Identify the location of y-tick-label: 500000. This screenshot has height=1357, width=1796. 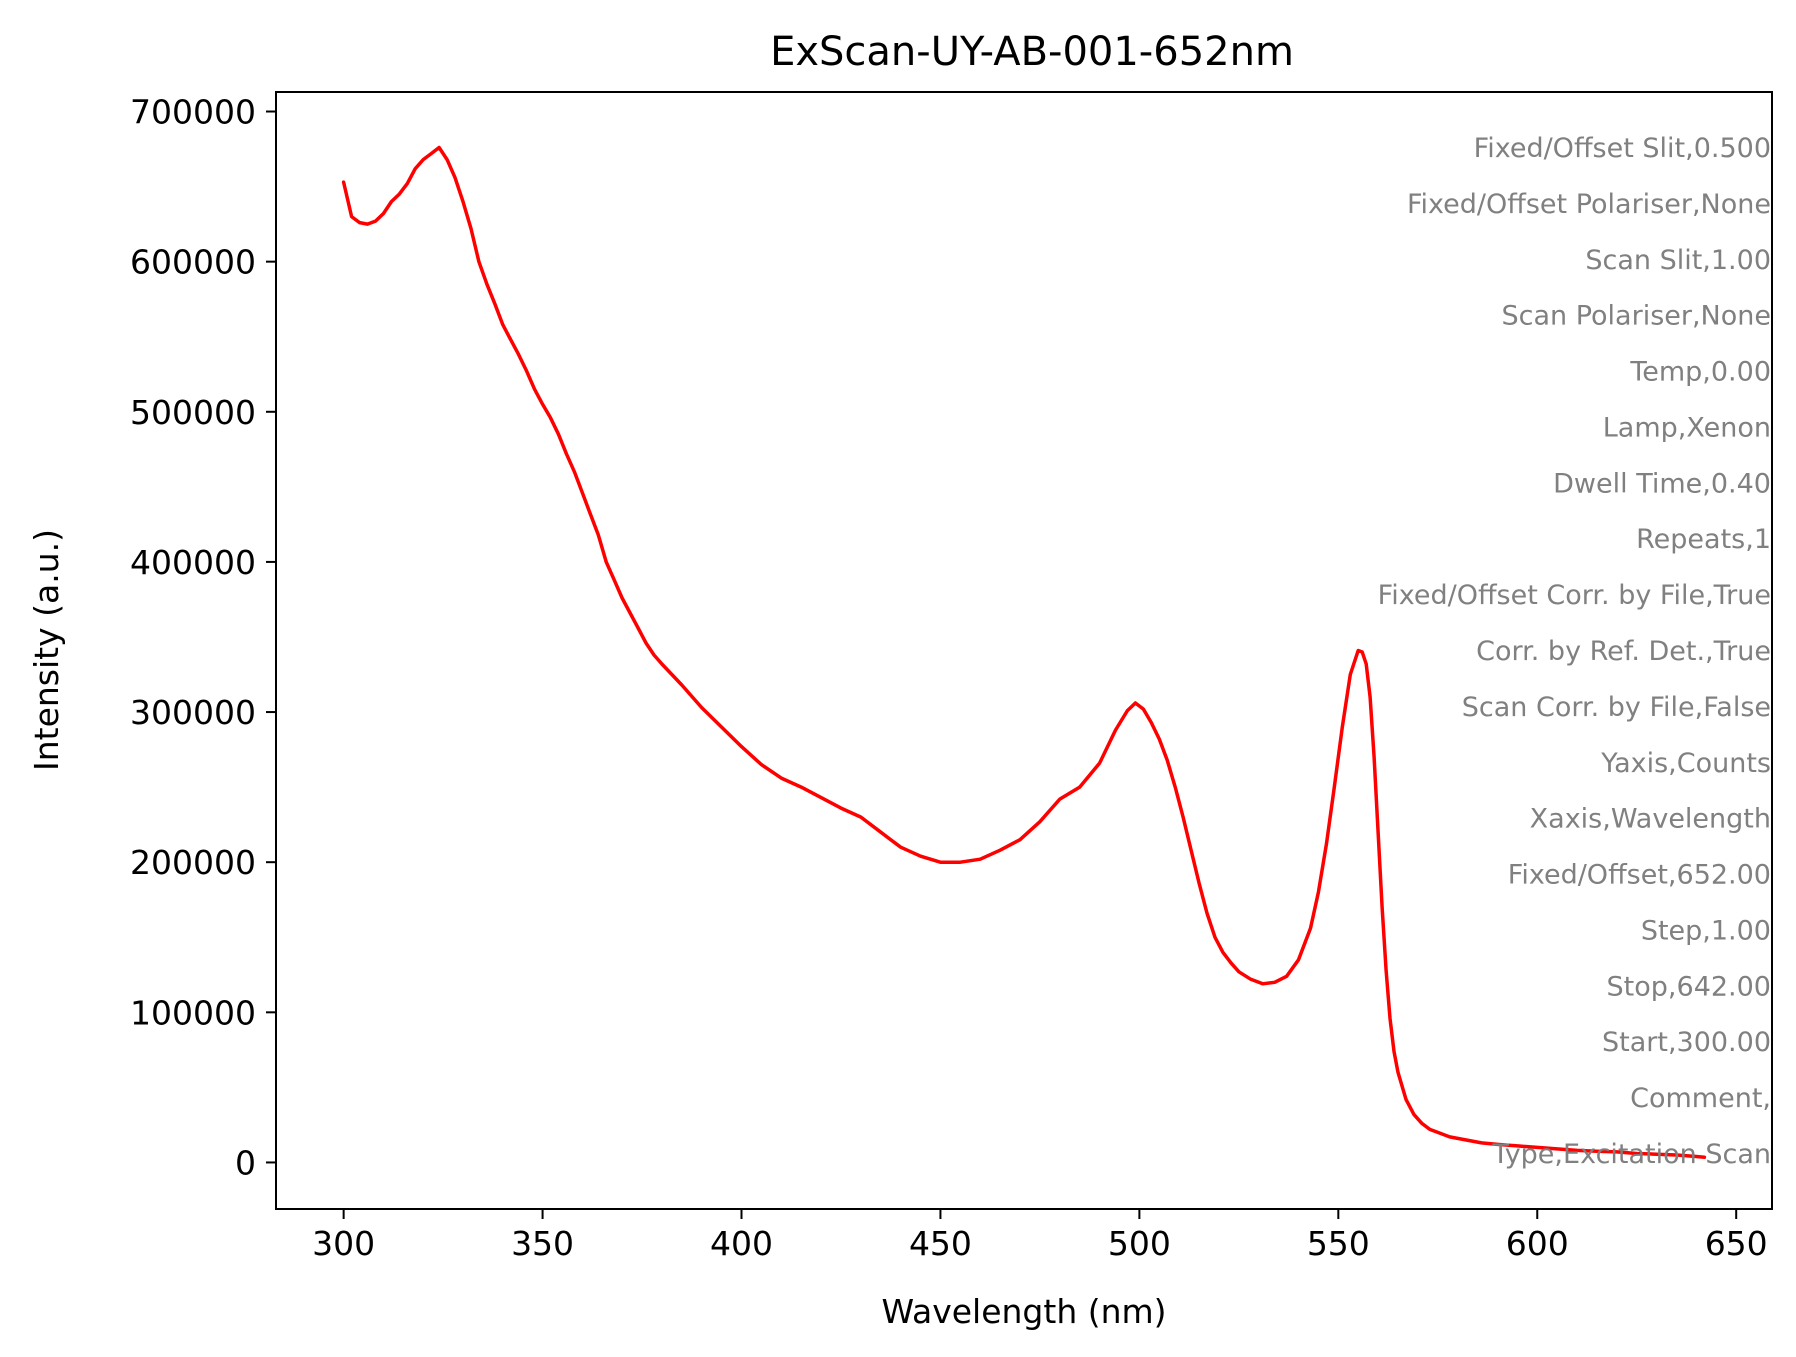
(193, 412).